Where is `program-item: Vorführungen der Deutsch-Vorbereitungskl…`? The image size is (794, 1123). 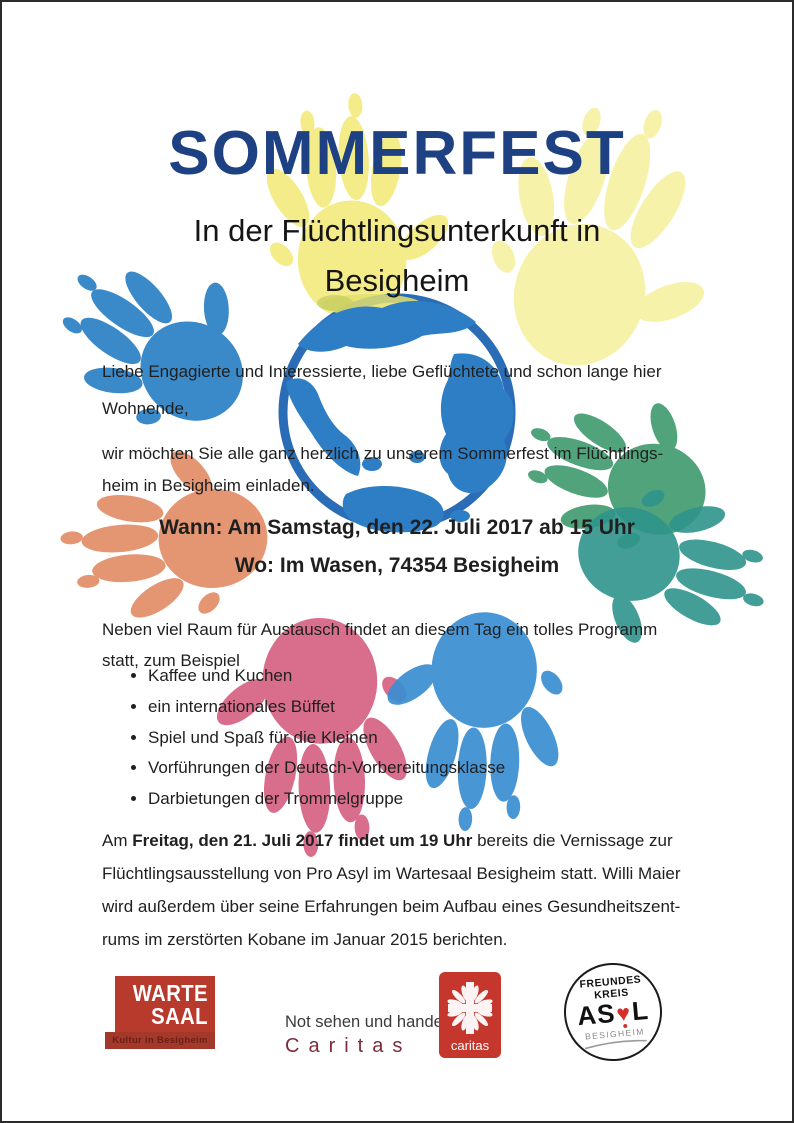
program-item: Vorführungen der Deutsch-Vorbereitungskl… is located at coordinates (326, 767).